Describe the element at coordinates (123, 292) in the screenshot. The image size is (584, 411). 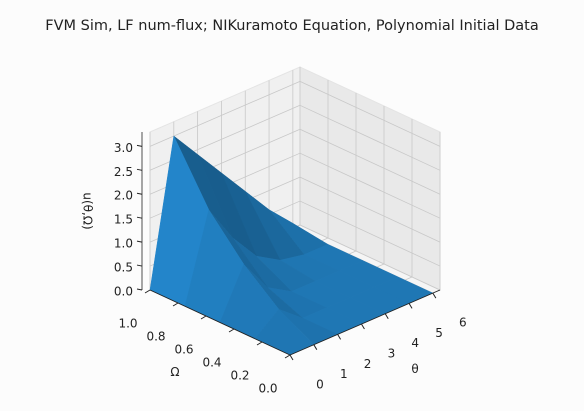
I see `z-tick-label: 0.0` at that location.